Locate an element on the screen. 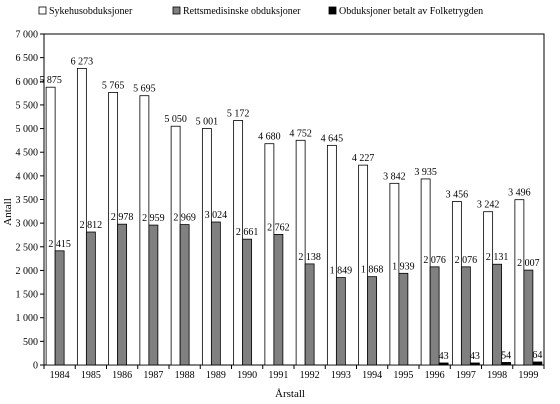 Image resolution: width=560 pixels, height=404 pixels. y-tick-label: 4 000 is located at coordinates (27, 176).